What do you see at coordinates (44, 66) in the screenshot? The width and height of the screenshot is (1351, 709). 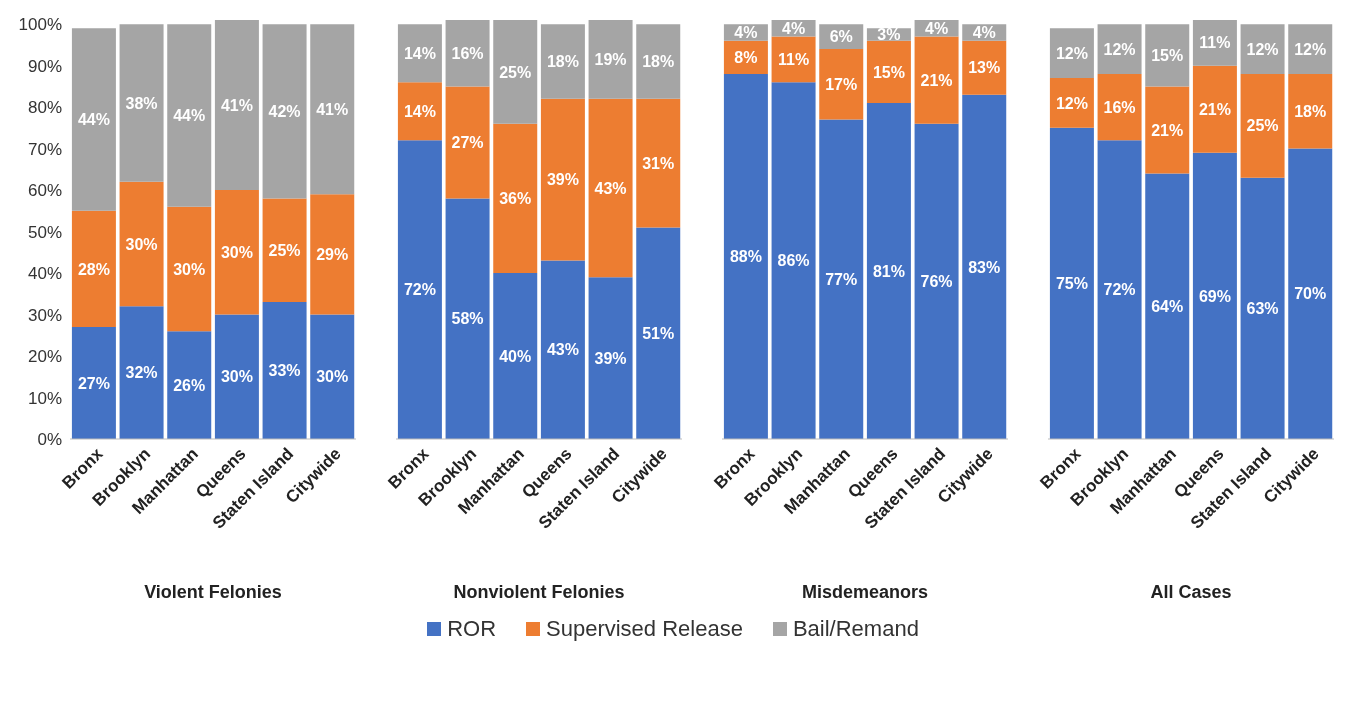 I see `y-tick-label: 90%` at bounding box center [44, 66].